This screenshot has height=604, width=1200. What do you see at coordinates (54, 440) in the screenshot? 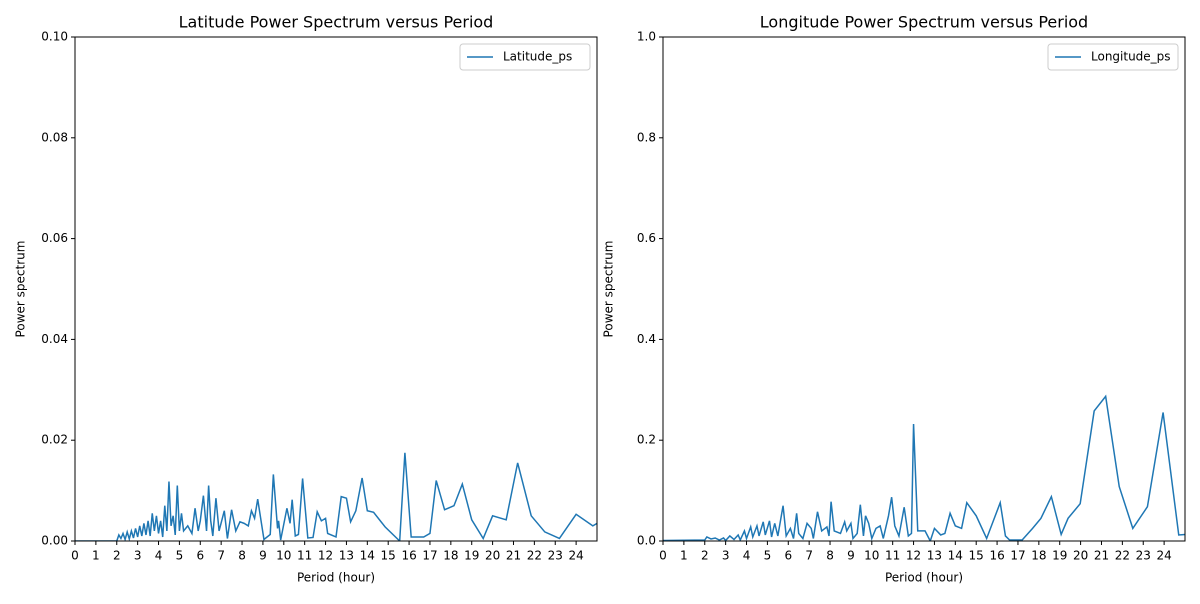
I see `y-tick-label: 0.02` at bounding box center [54, 440].